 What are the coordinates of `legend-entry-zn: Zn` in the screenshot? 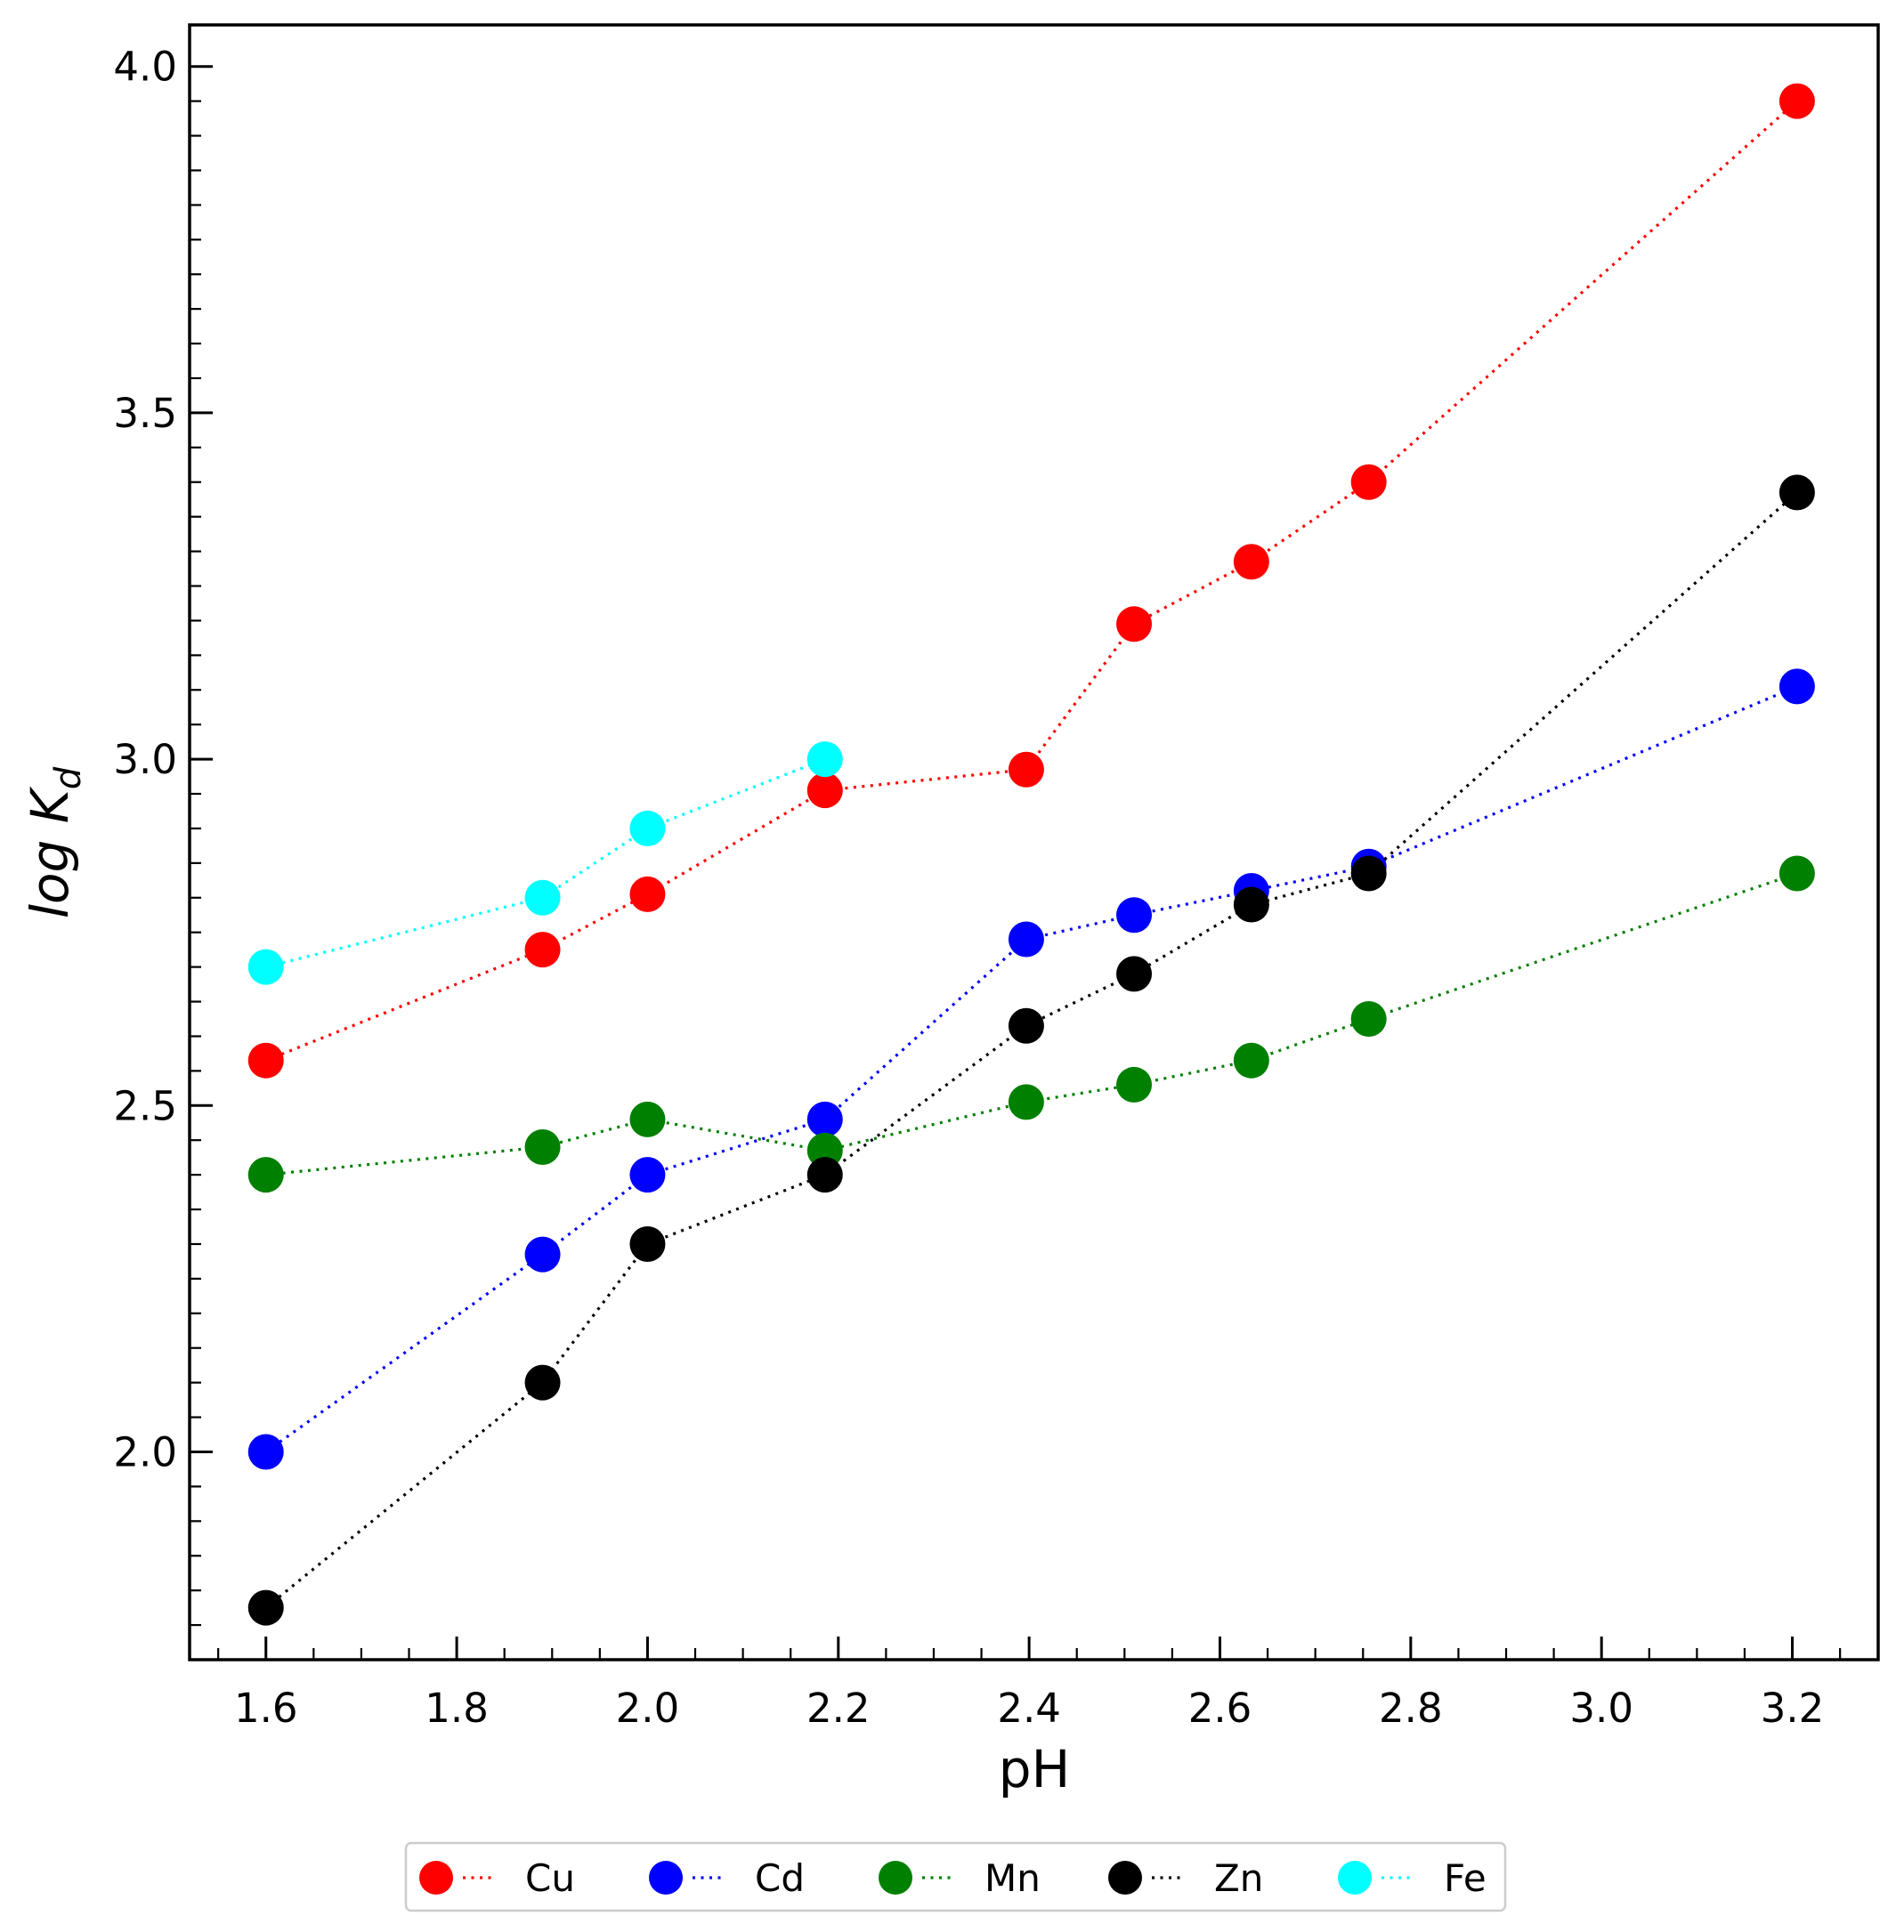 It's located at (1186, 1878).